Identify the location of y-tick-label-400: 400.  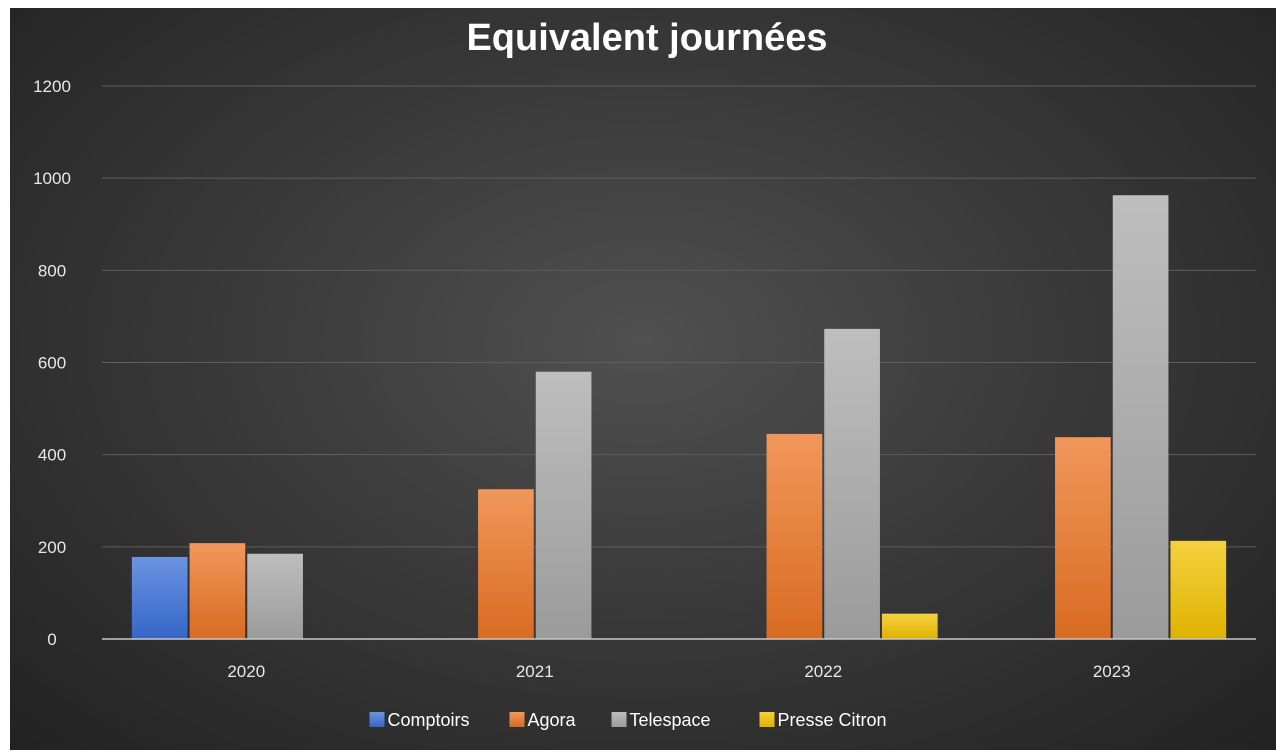
(52, 455).